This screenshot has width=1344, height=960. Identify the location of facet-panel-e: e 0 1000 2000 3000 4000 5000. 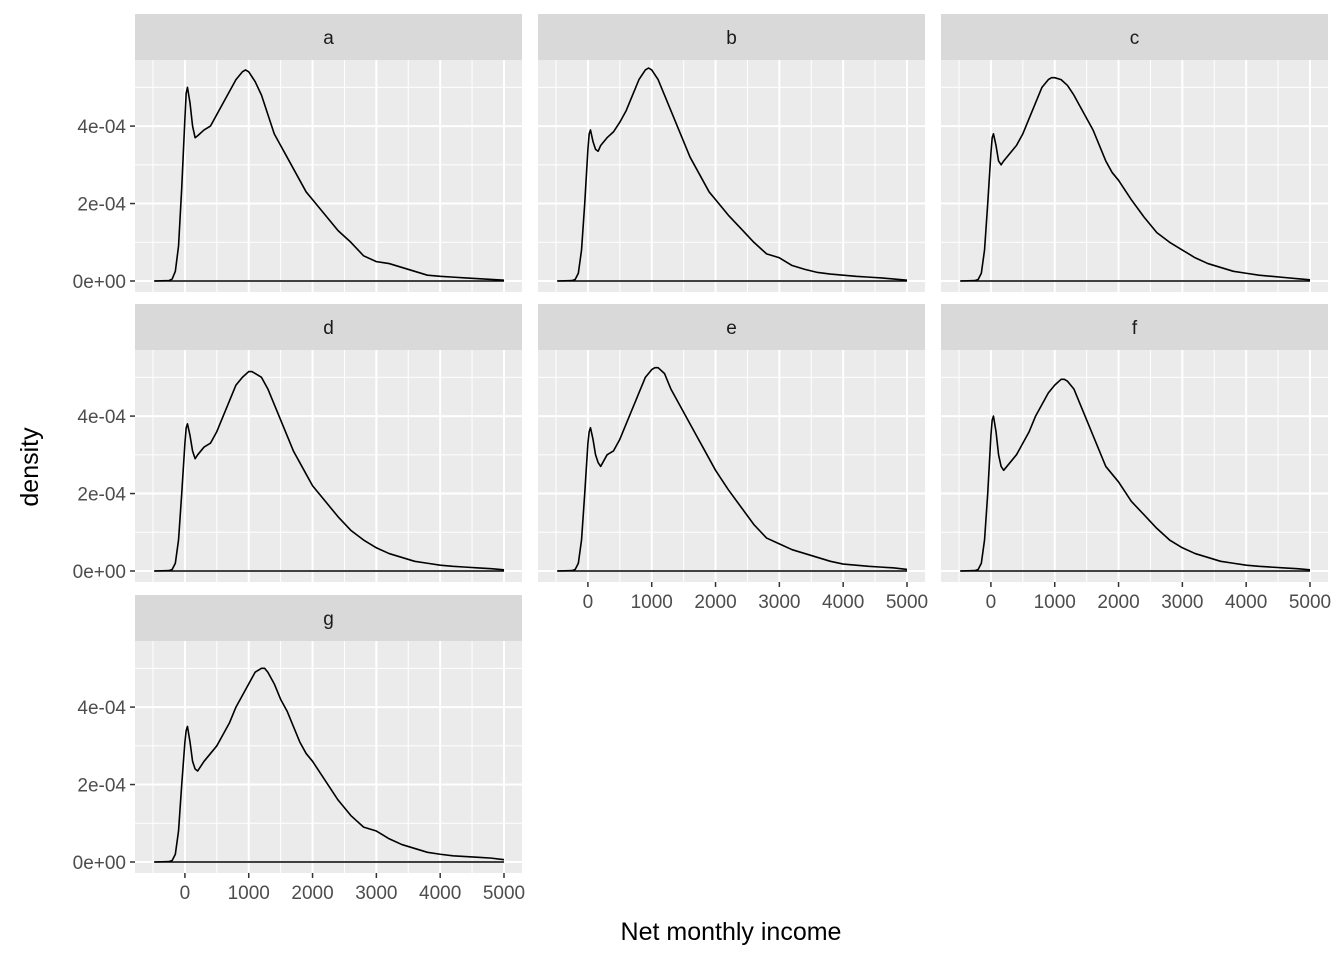
(733, 458).